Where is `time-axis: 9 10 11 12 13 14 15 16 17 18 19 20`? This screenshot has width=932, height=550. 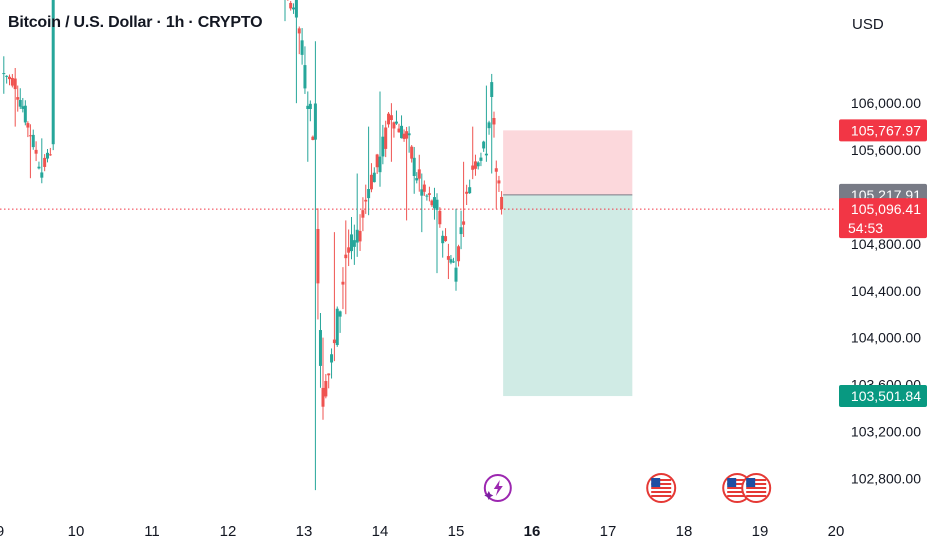
time-axis: 9 10 11 12 13 14 15 16 17 18 19 20 is located at coordinates (422, 531).